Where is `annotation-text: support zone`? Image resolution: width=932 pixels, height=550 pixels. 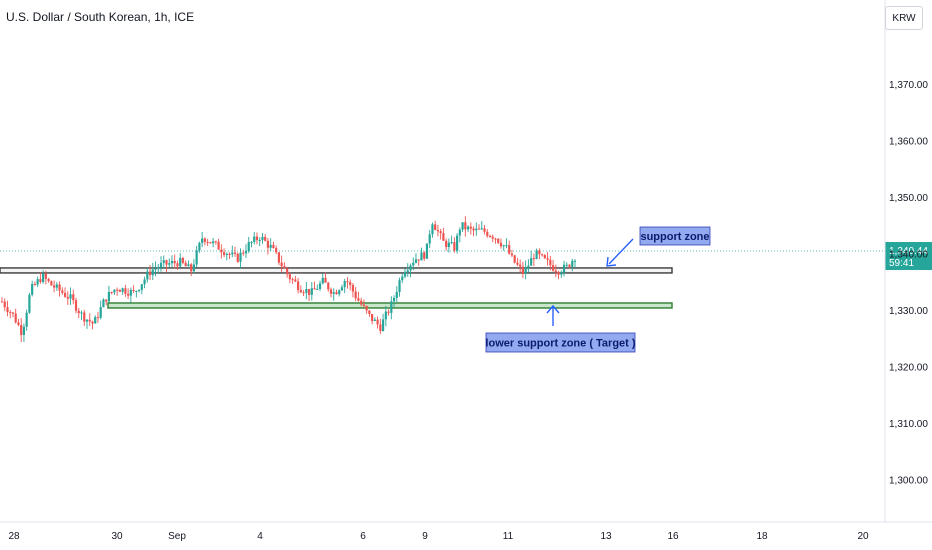 annotation-text: support zone is located at coordinates (674, 237).